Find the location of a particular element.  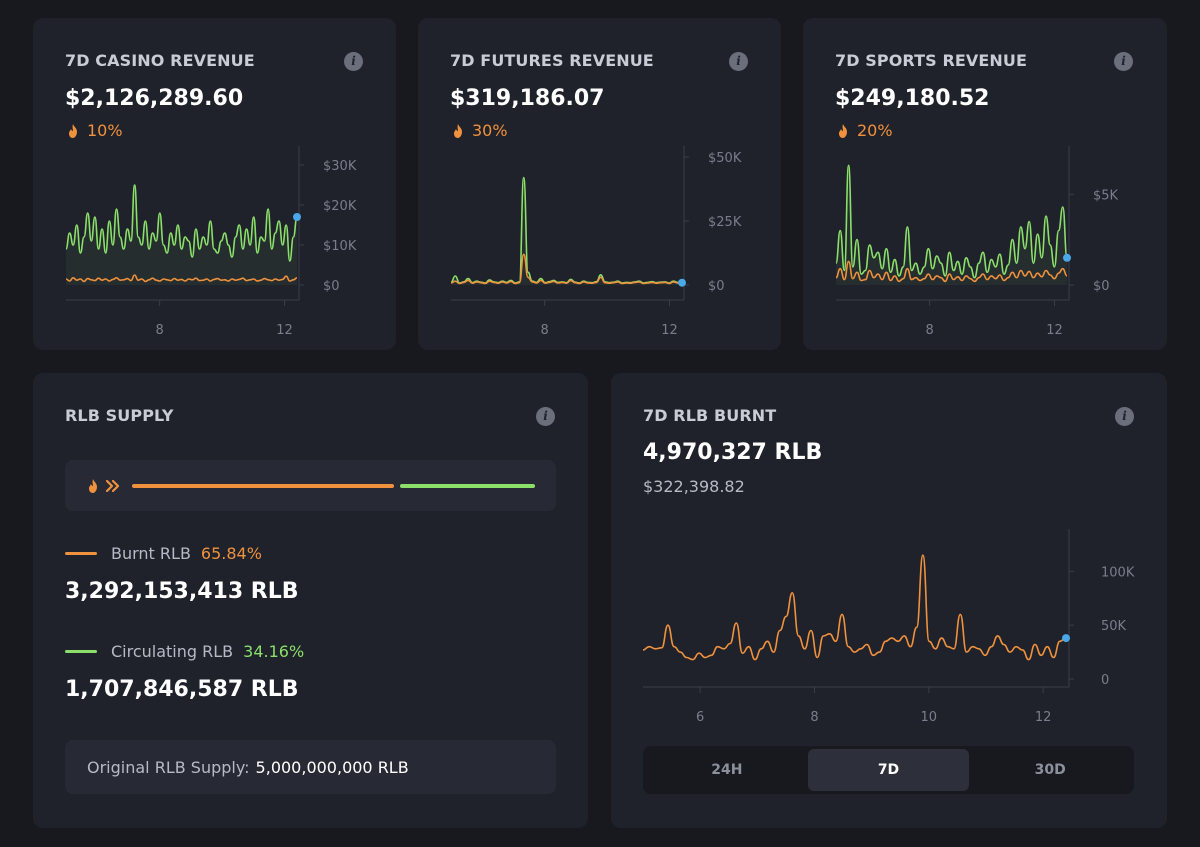

circulating-bar-segment is located at coordinates (467, 486).